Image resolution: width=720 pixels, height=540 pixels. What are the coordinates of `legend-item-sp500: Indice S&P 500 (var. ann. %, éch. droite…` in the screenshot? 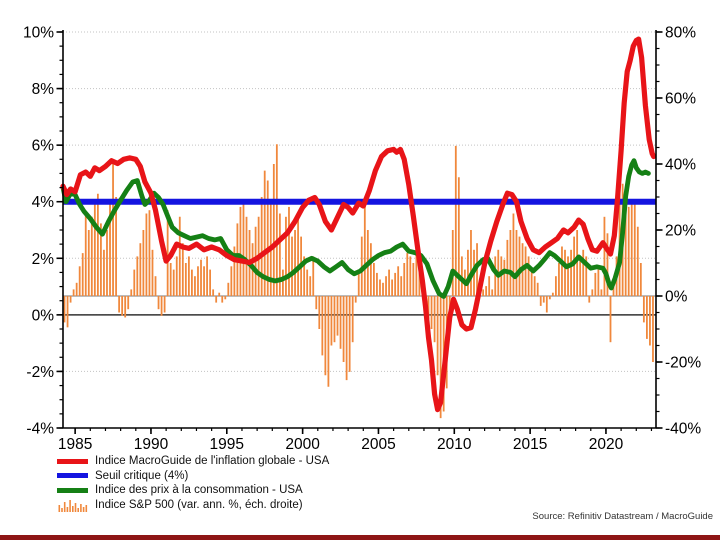 It's located at (193, 505).